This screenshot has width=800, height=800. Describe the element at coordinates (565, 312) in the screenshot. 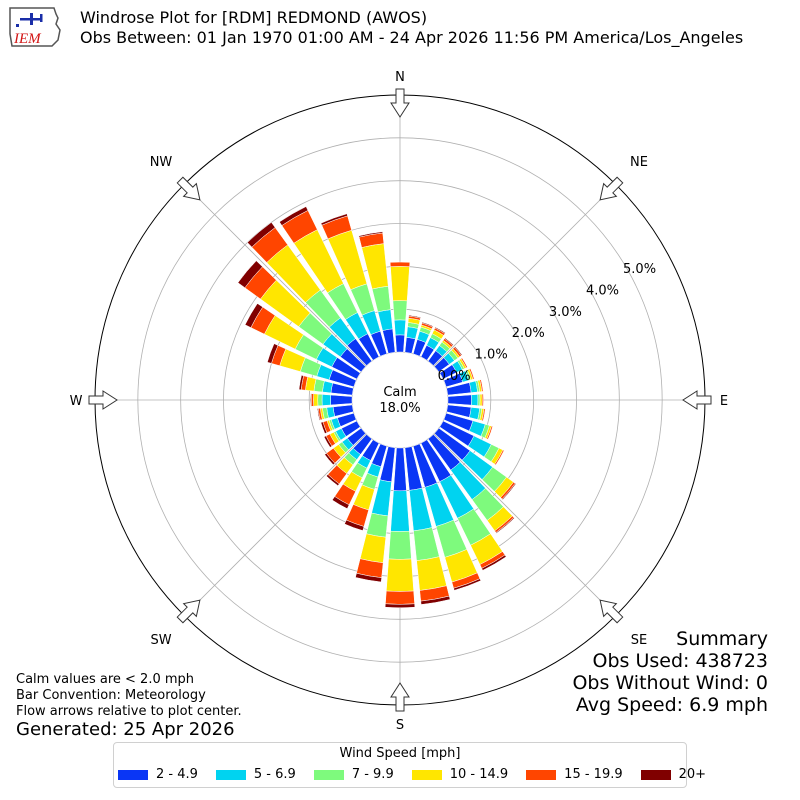

I see `radial-tick-label: 3.0%` at that location.